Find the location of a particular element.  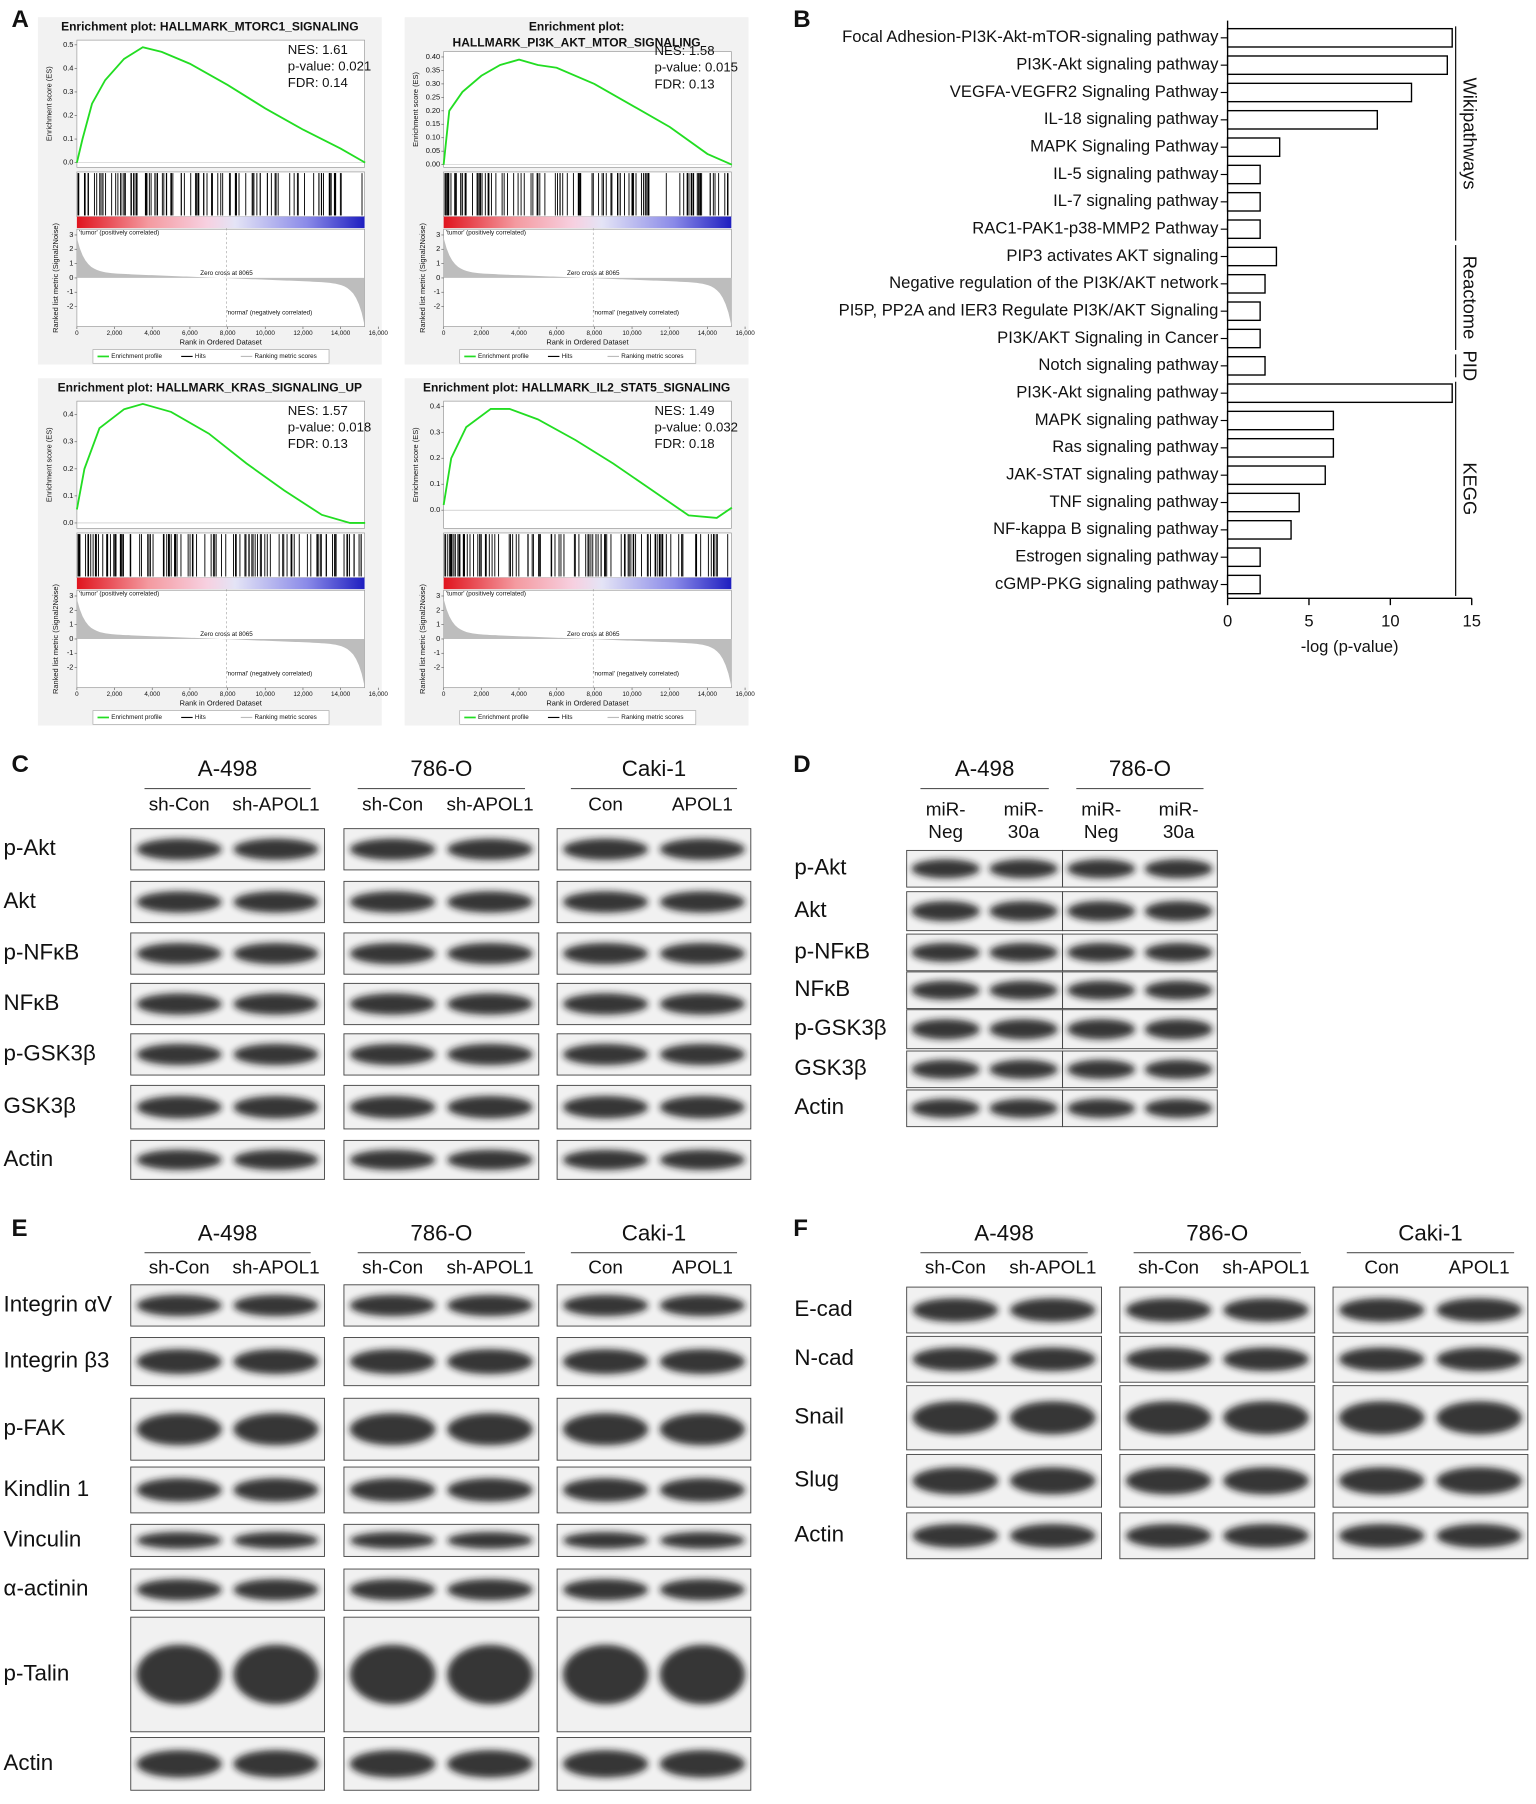

panel-label: D is located at coordinates (801, 764).